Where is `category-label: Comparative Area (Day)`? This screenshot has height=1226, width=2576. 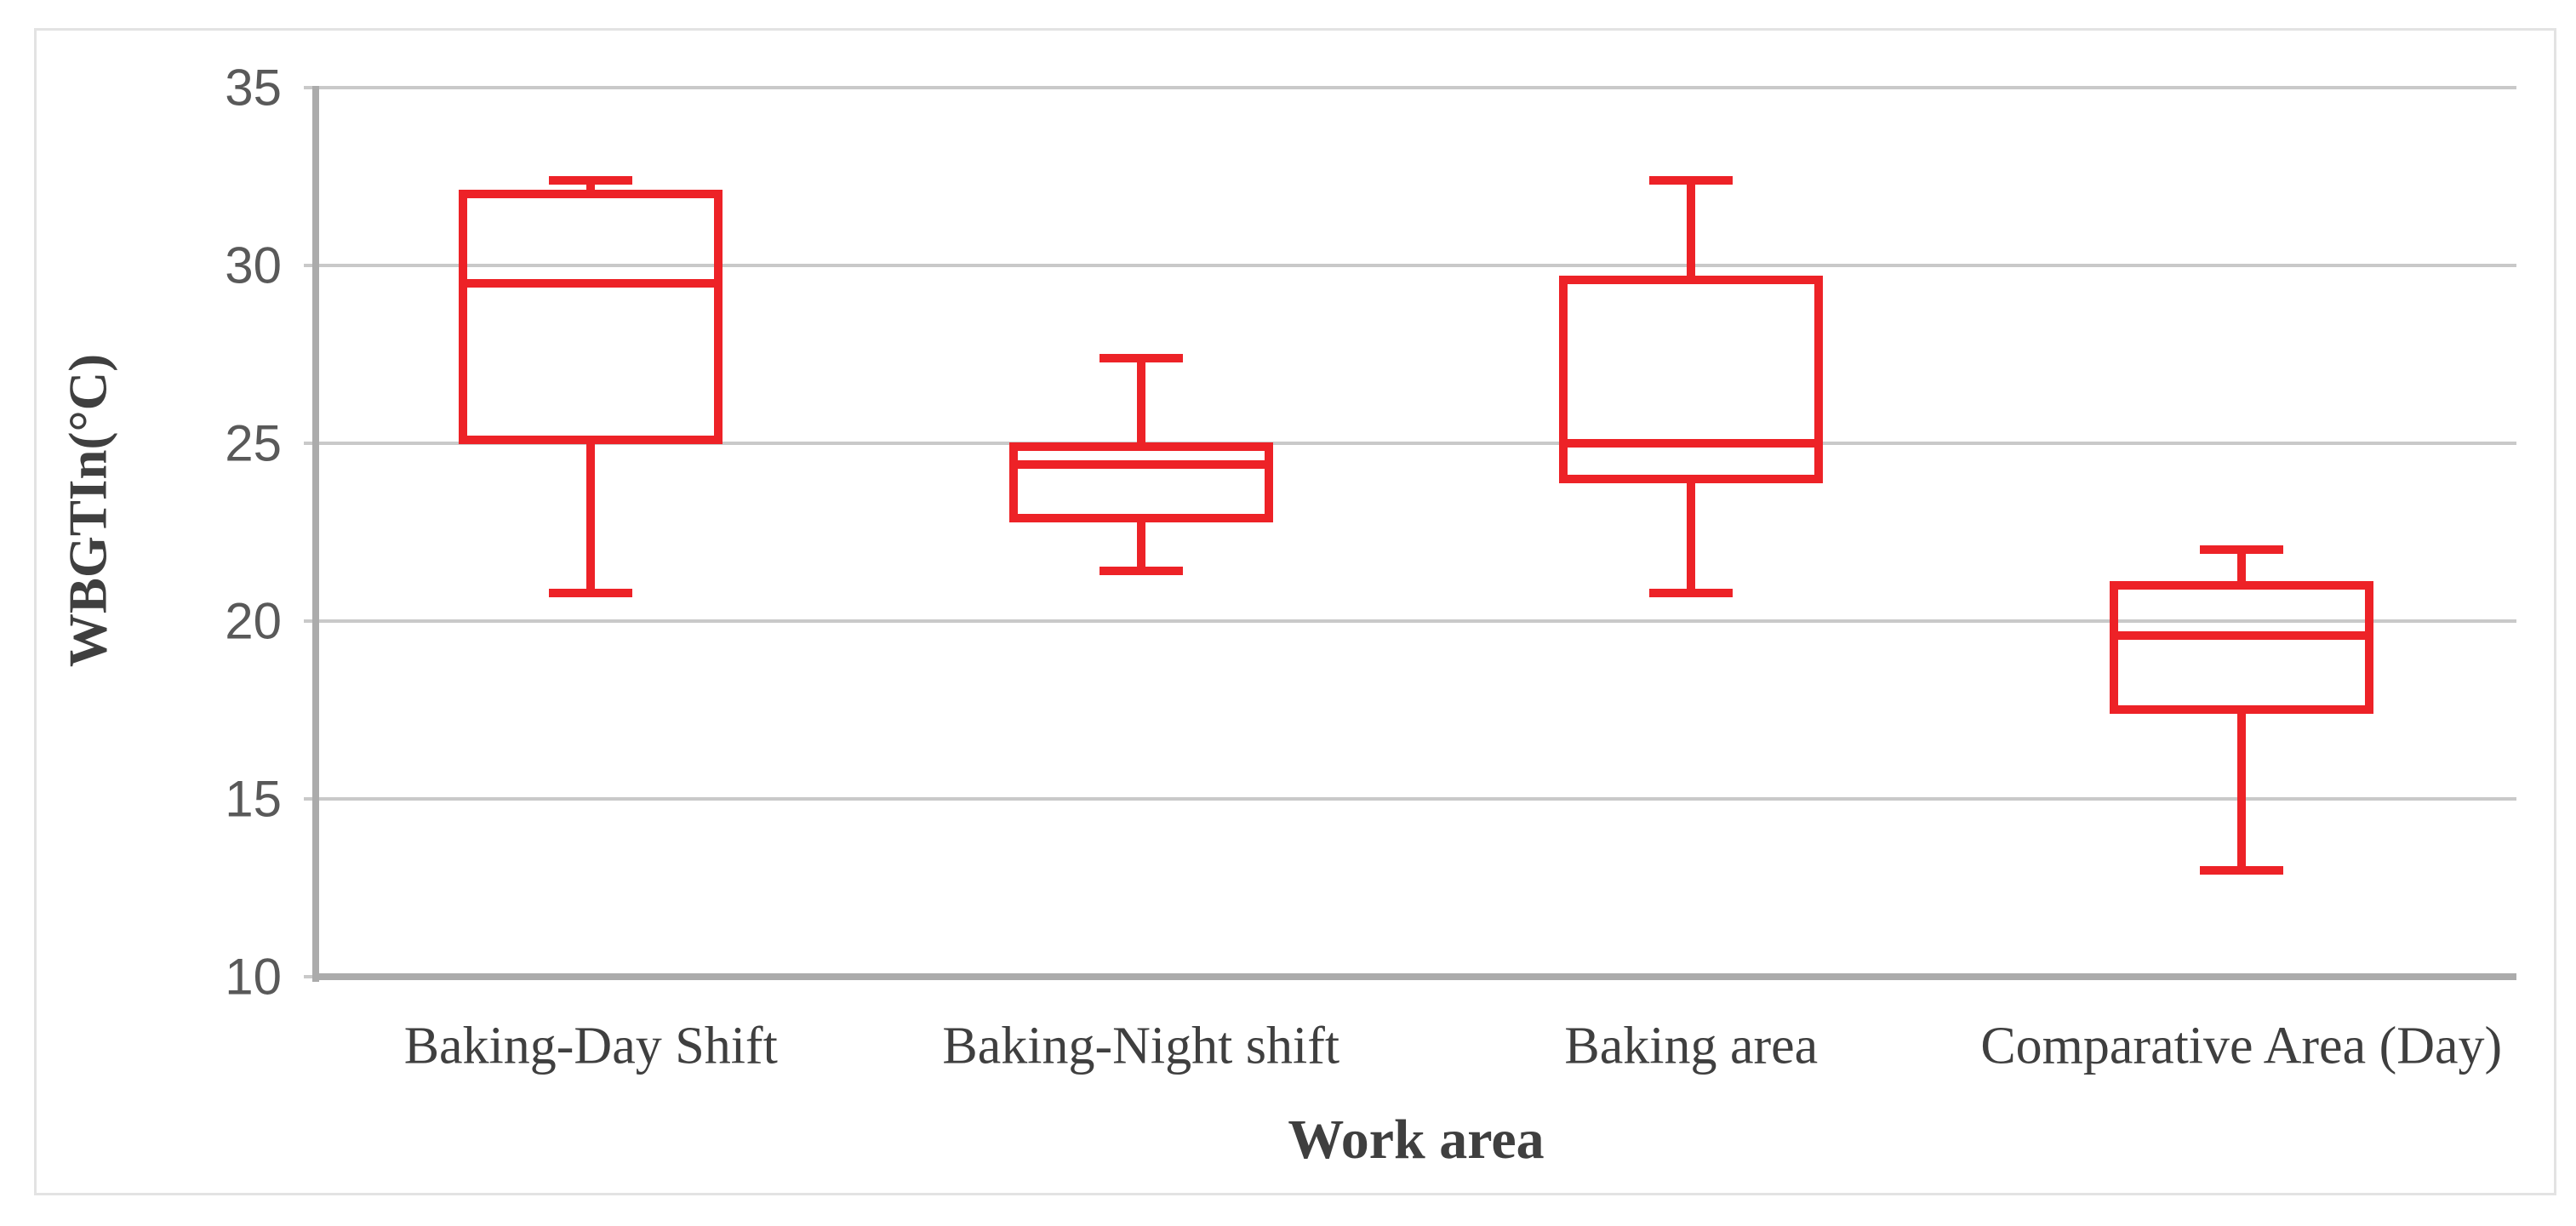
category-label: Comparative Area (Day) is located at coordinates (2241, 1046).